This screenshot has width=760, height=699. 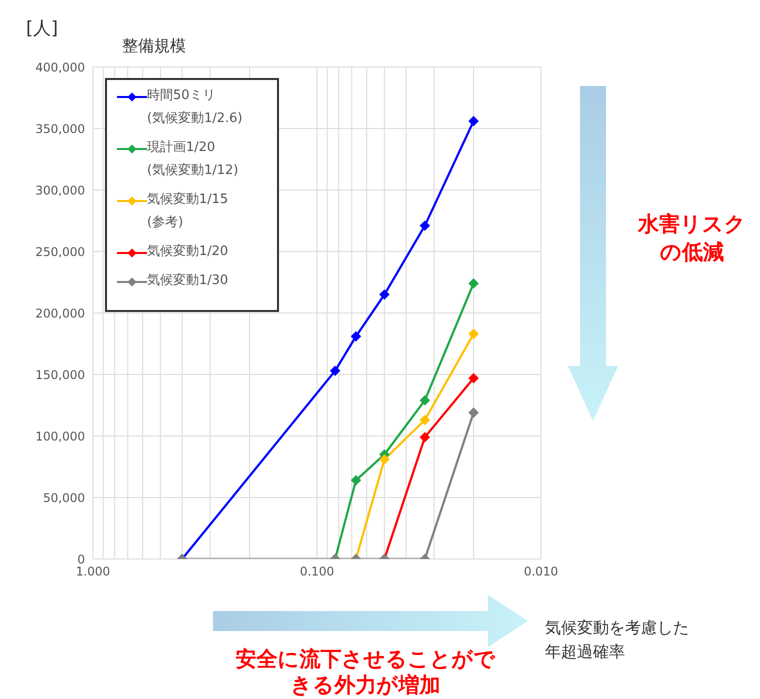 I want to click on x-tick-label: 1.000, so click(x=93, y=571).